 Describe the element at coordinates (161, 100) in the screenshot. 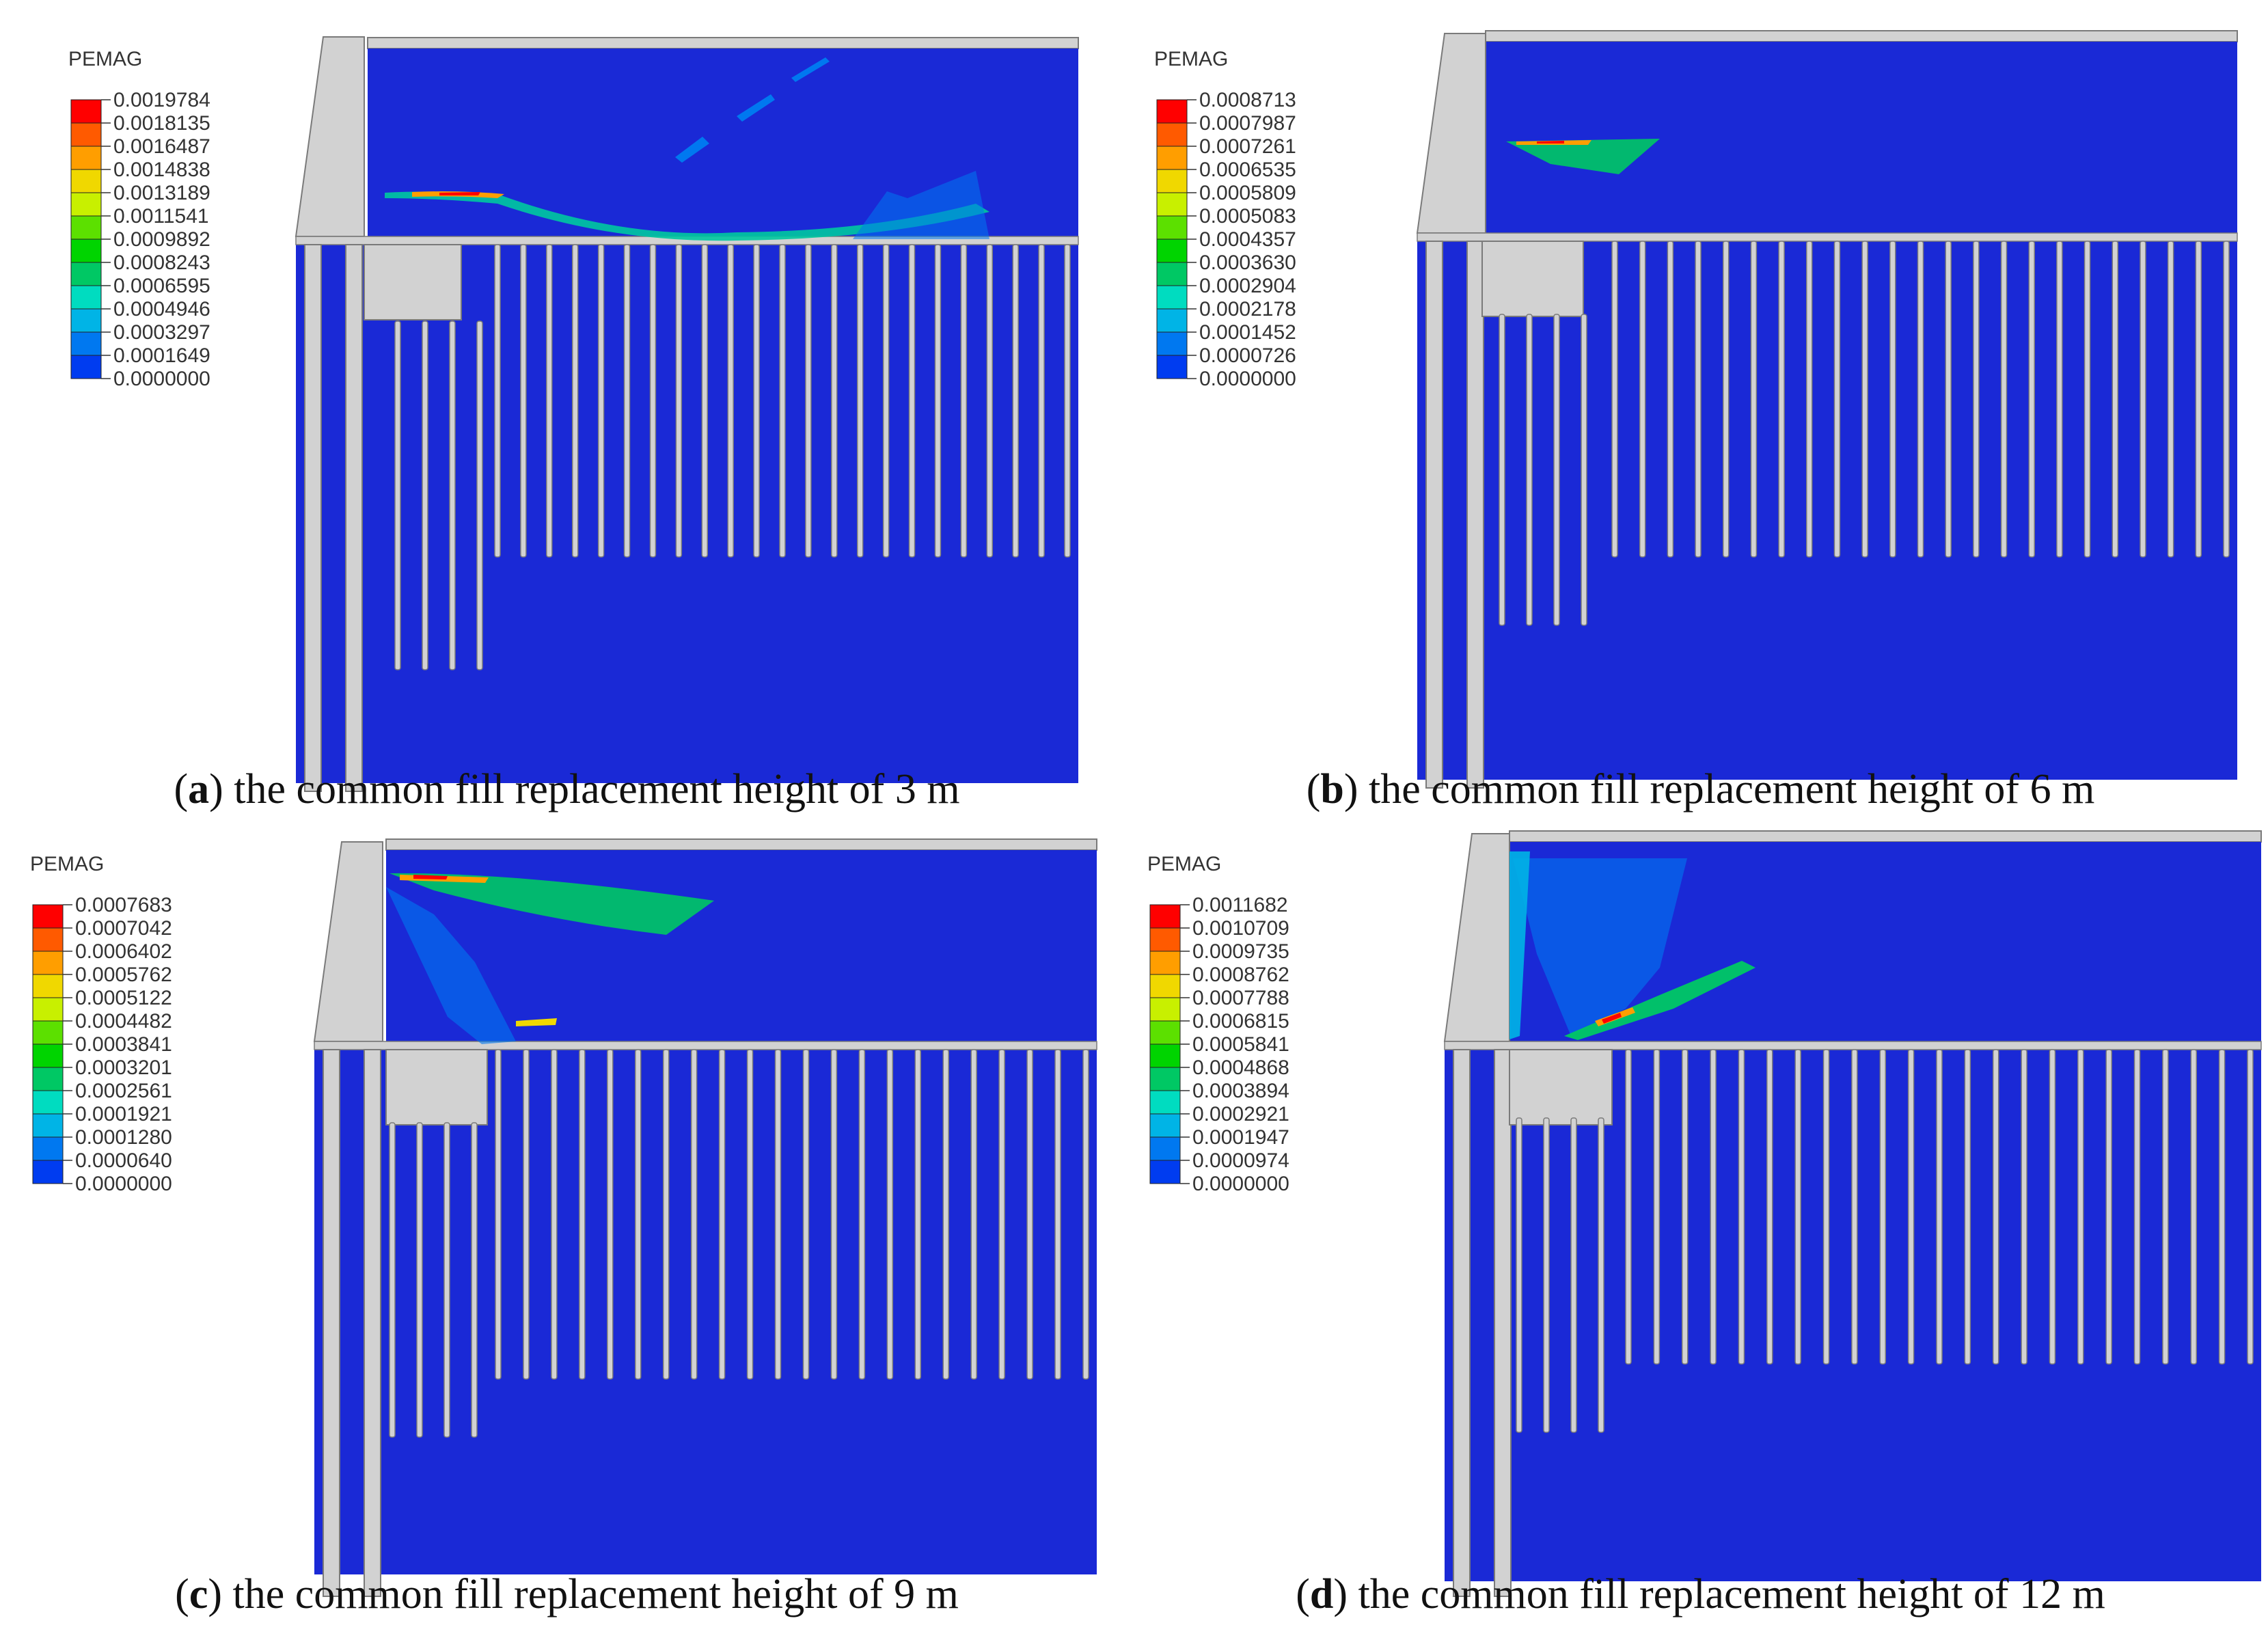

I see `legend-value: 0.0019784` at that location.